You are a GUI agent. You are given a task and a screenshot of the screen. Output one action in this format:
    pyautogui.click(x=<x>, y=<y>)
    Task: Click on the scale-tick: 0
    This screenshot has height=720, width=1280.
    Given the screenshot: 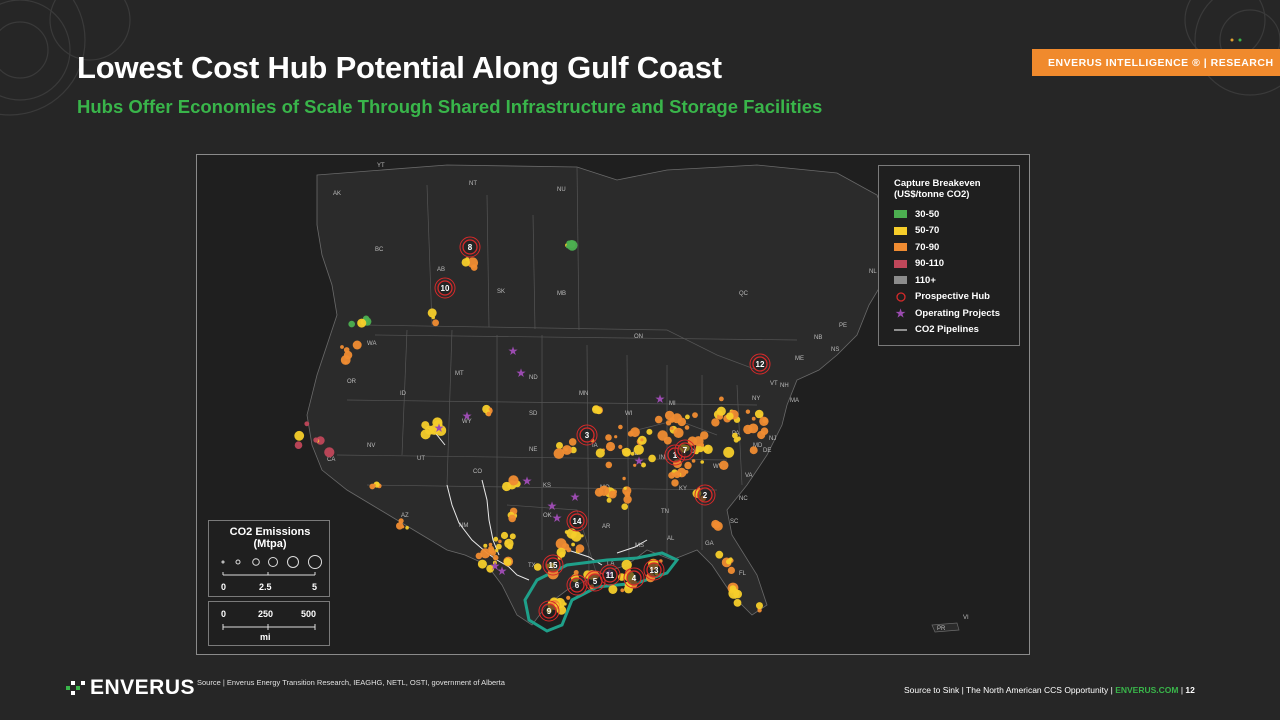 What is the action you would take?
    pyautogui.click(x=224, y=614)
    